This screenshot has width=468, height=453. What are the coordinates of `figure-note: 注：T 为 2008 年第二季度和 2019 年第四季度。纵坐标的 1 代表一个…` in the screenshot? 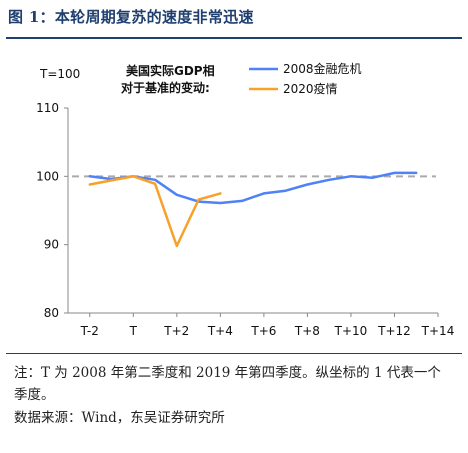 It's located at (227, 384).